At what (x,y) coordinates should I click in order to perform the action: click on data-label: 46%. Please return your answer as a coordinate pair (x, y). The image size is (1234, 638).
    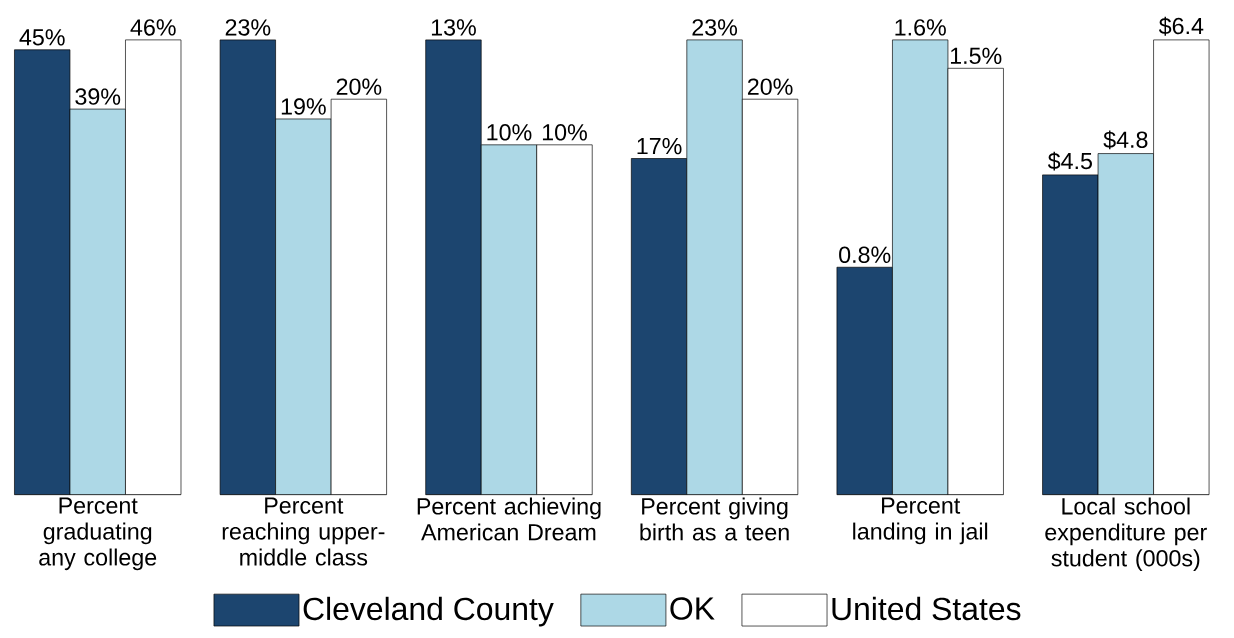
    Looking at the image, I should click on (153, 27).